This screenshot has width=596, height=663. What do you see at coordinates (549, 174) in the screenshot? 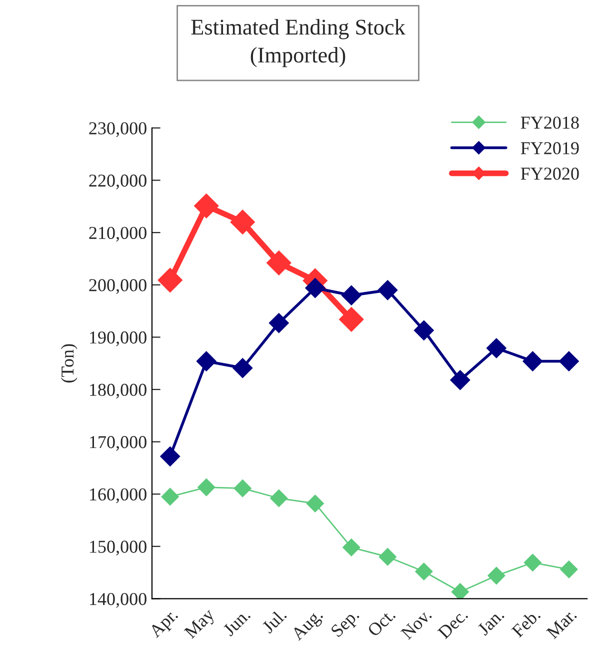
I see `legend-label: FY2020` at bounding box center [549, 174].